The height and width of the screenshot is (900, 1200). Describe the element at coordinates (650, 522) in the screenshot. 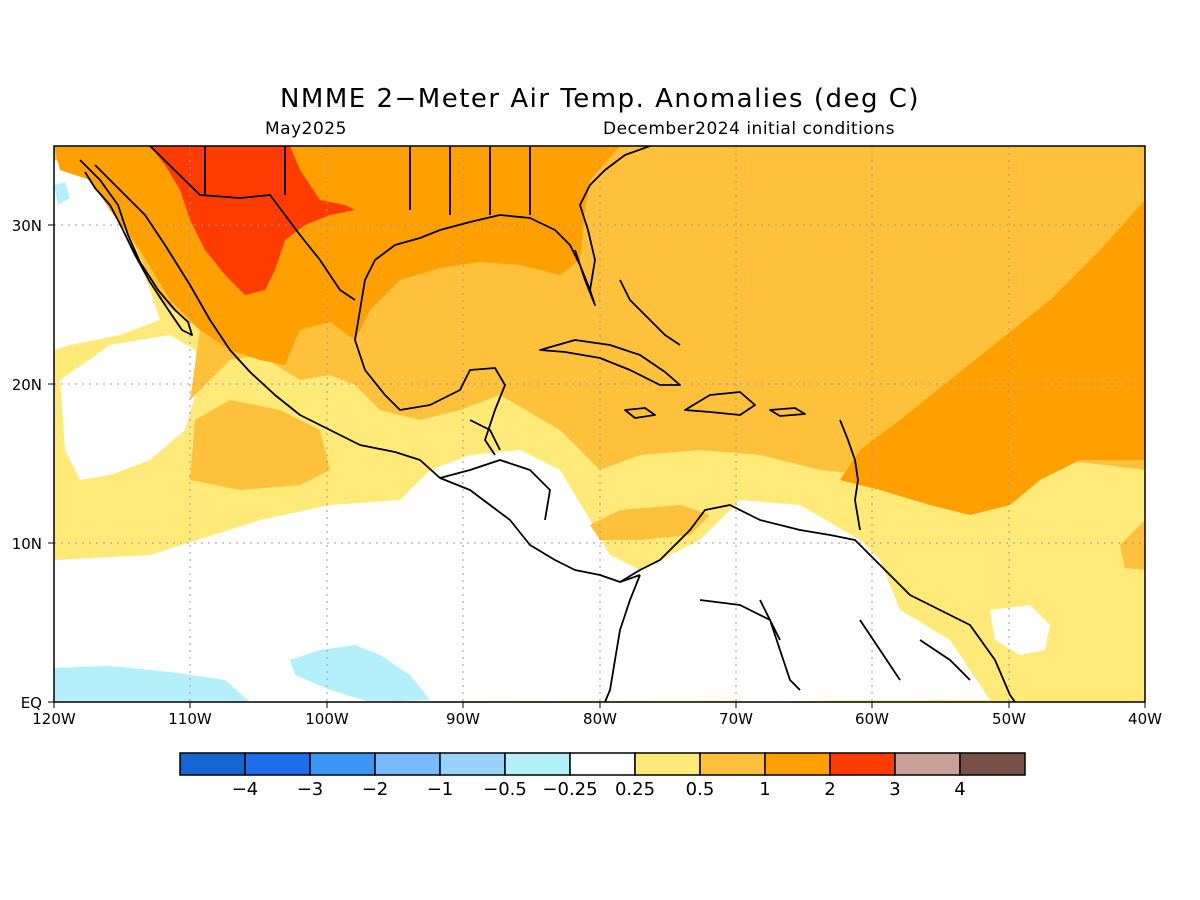

I see `anomaly-lightorange-caribbean-south` at that location.